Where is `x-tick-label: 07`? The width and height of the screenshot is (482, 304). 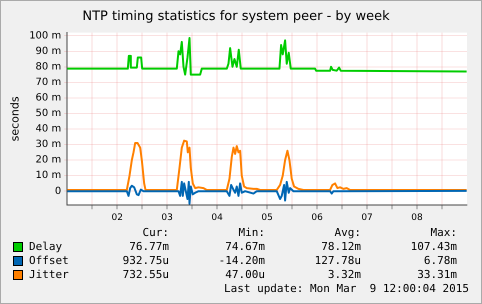
x-tick-label: 07 is located at coordinates (367, 217).